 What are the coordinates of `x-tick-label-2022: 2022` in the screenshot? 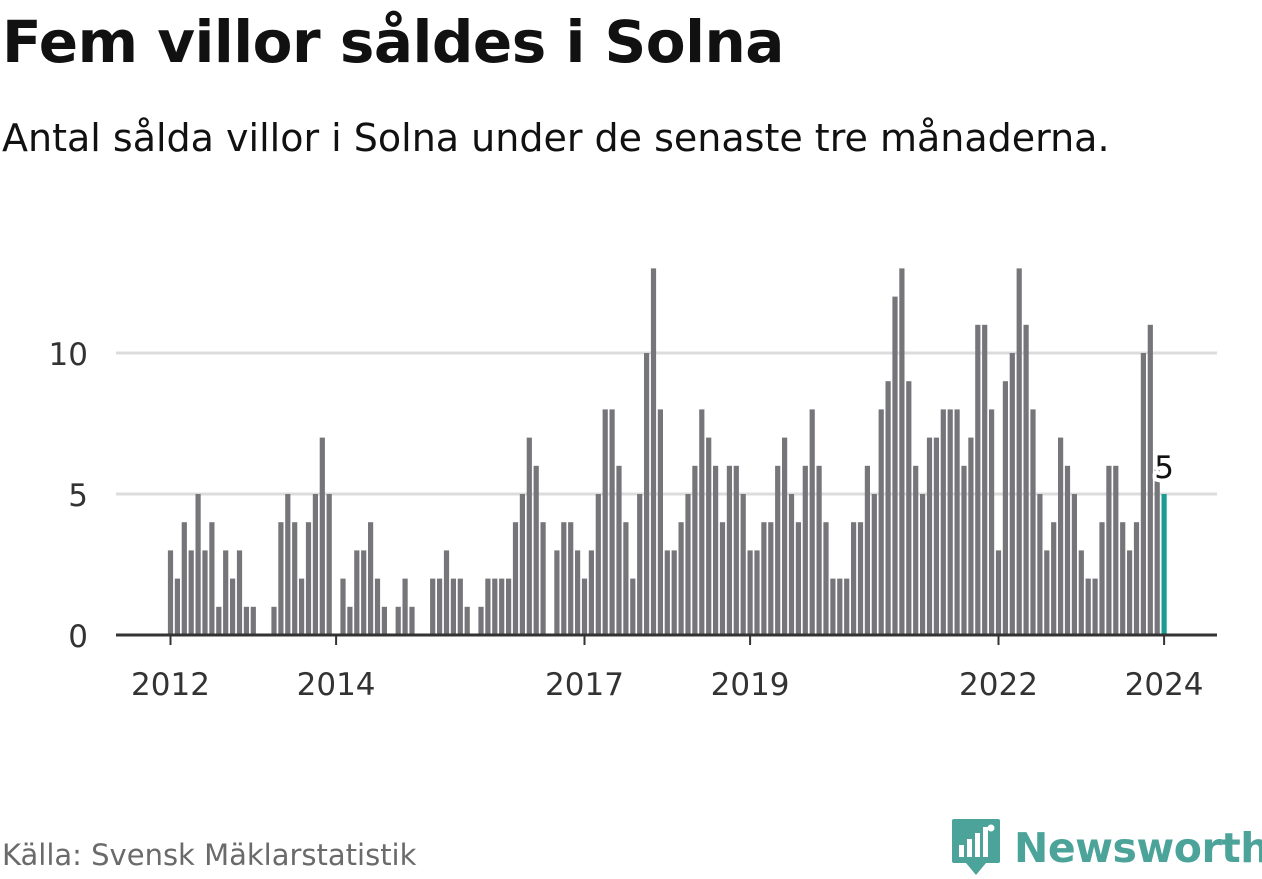 It's located at (998, 685).